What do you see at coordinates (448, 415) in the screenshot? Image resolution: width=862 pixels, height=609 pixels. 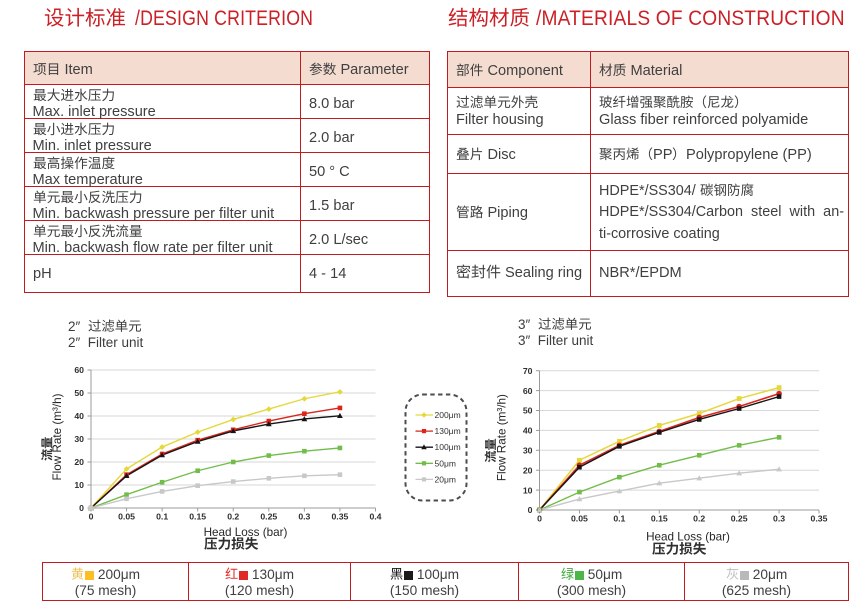 I see `svg-text: 200μm` at bounding box center [448, 415].